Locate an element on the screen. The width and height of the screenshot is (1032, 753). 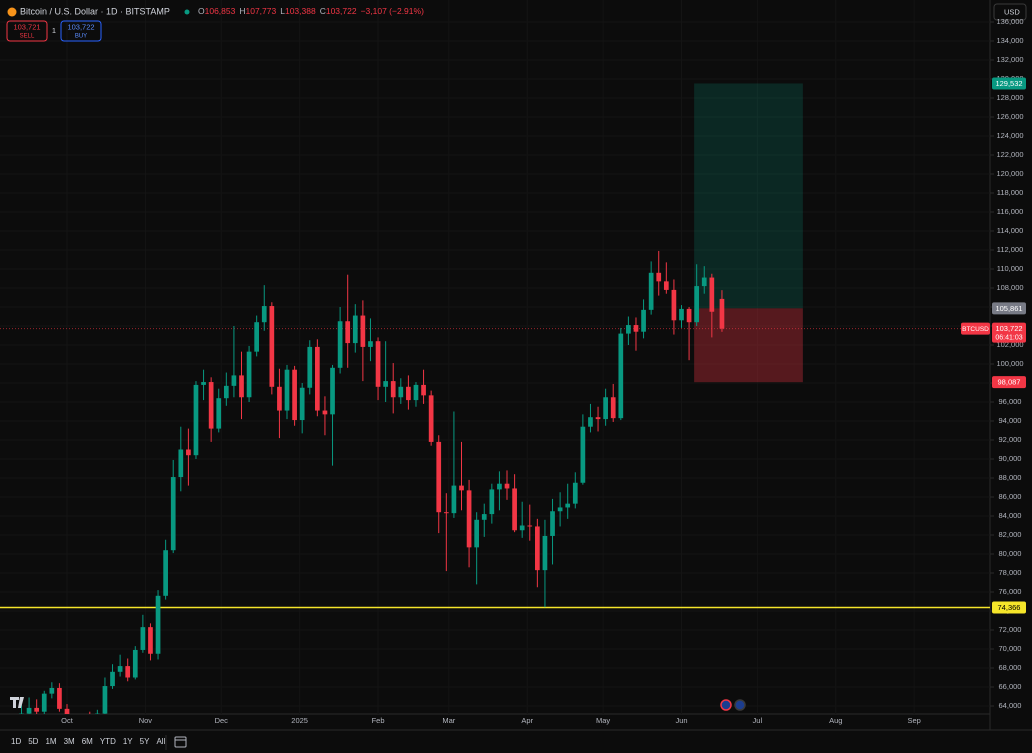
x-tick-label: Apr is located at coordinates (527, 720).